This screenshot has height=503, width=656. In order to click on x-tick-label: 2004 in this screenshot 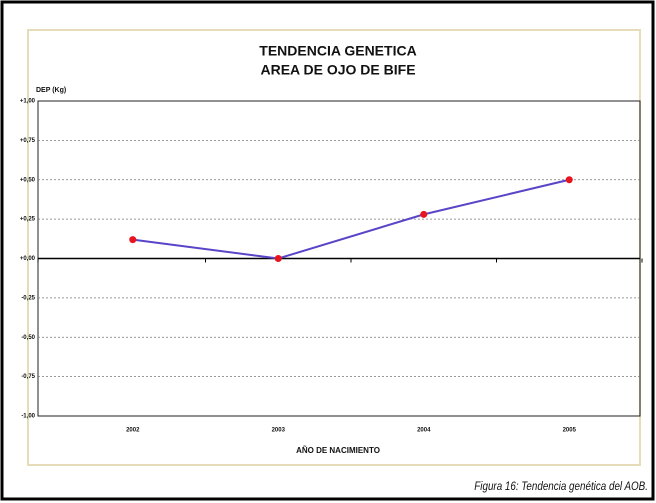, I will do `click(424, 431)`.